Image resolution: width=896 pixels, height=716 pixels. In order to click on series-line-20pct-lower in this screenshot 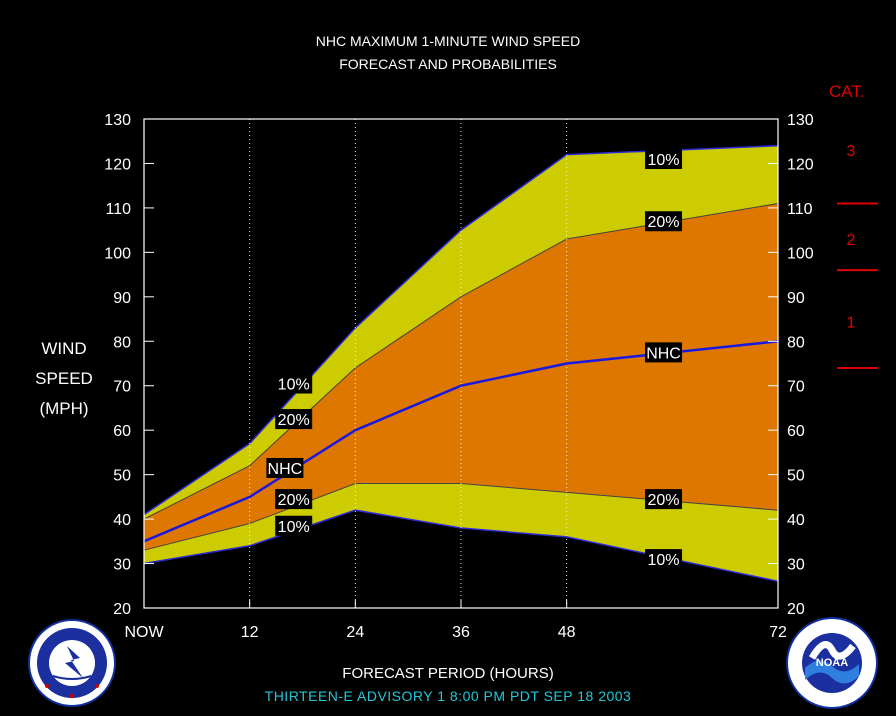, I will do `click(461, 517)`.